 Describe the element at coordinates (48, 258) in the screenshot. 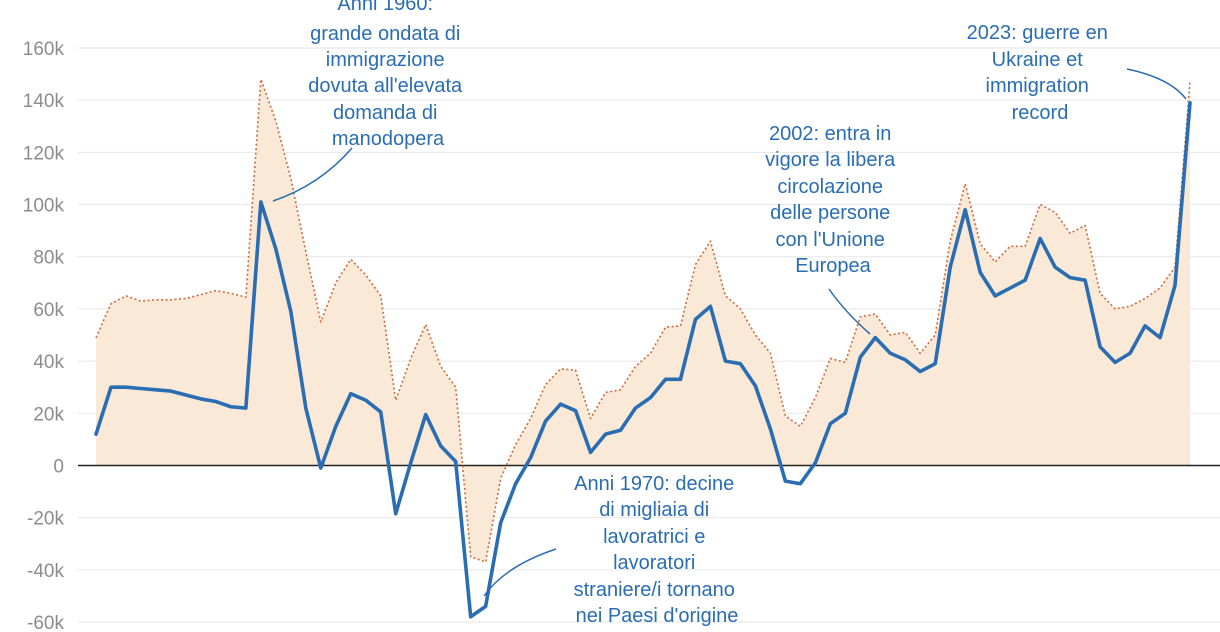

I see `y-tick-label: 80k` at that location.